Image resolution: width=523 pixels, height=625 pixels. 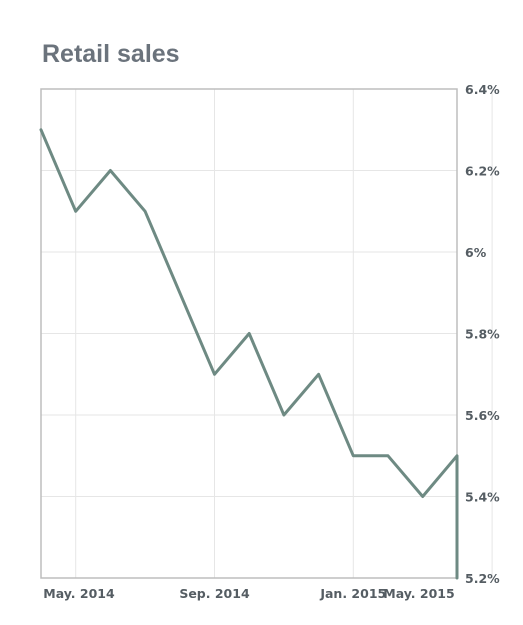 What do you see at coordinates (482, 497) in the screenshot?
I see `y-tick-label: 5.4%` at bounding box center [482, 497].